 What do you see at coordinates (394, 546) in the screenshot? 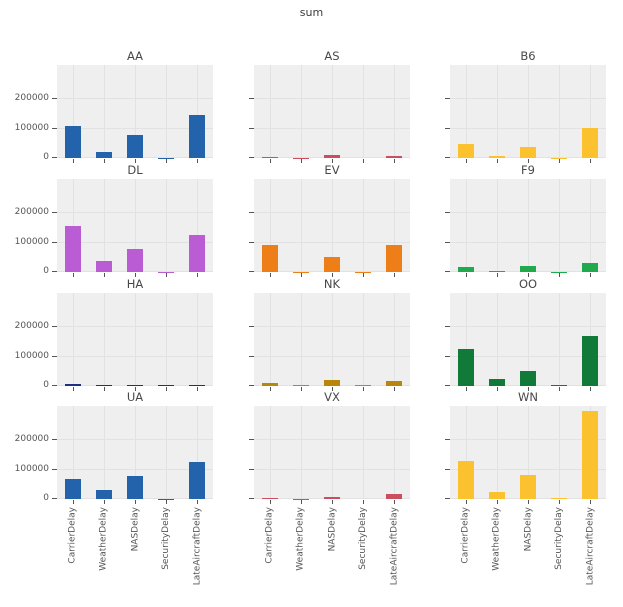
I see `x-tick-label: LateAircraftDelay` at bounding box center [394, 546].